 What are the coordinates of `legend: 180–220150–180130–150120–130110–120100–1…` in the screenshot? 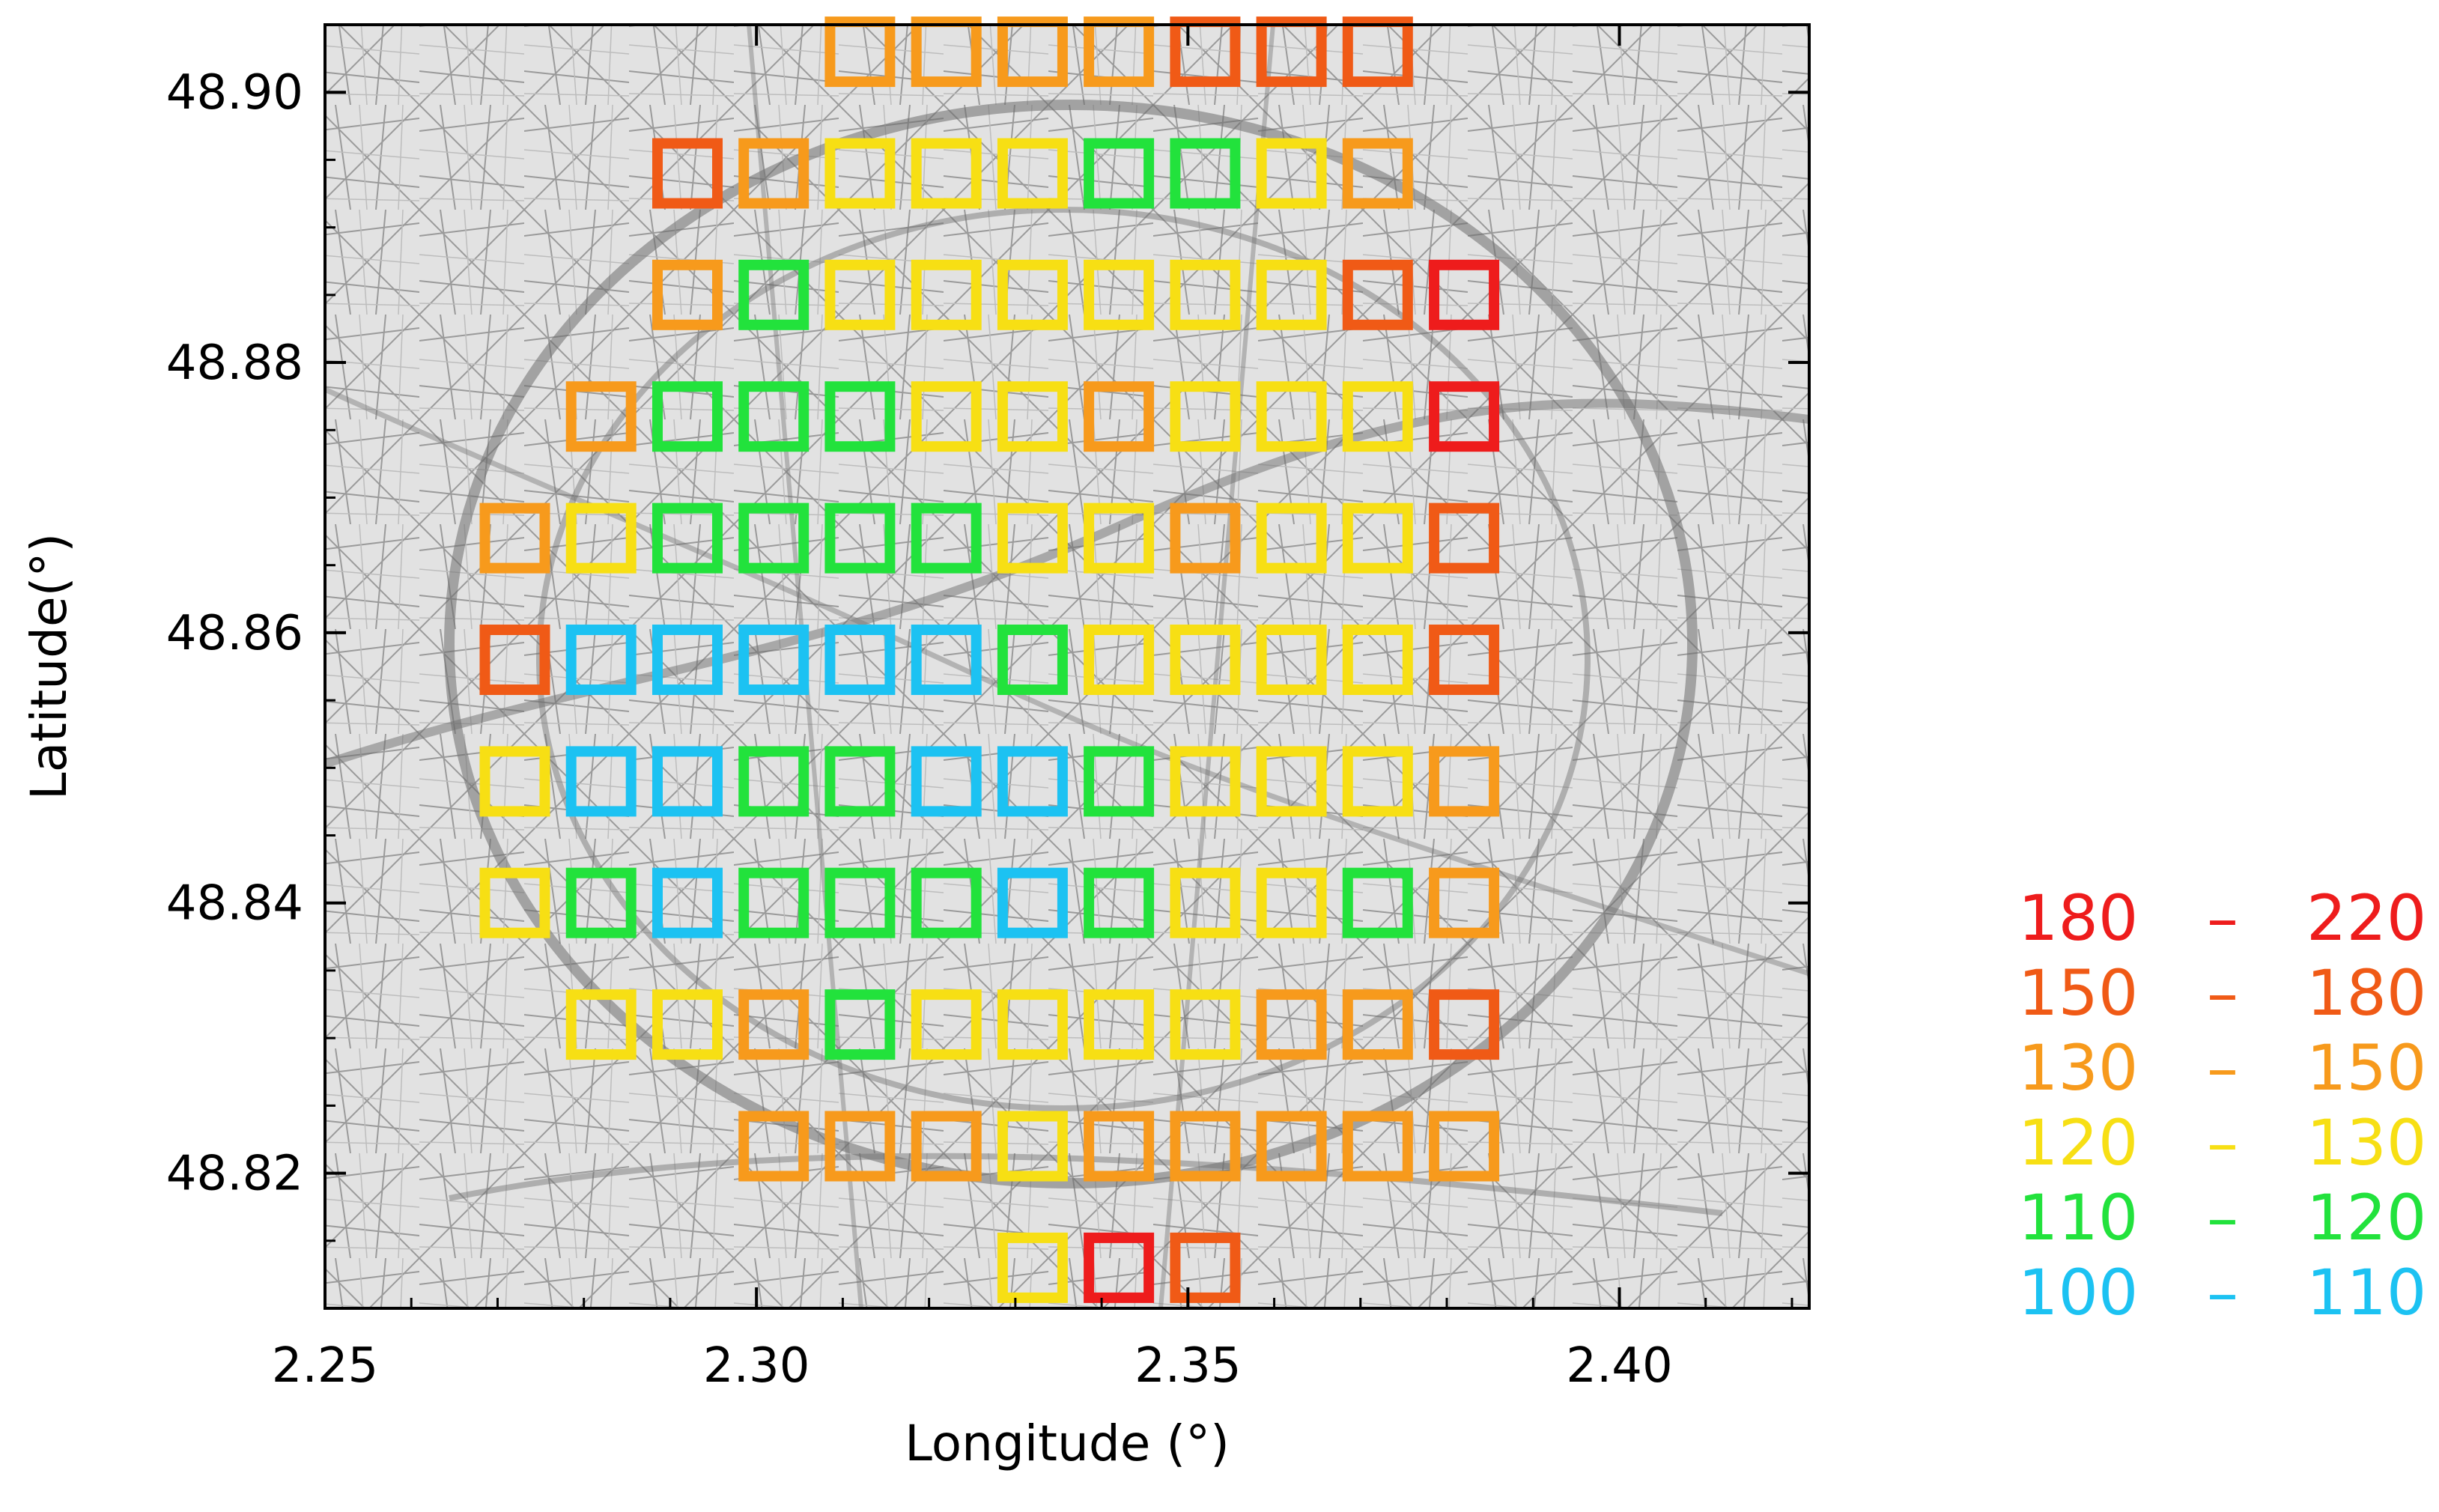 It's located at (2222, 1105).